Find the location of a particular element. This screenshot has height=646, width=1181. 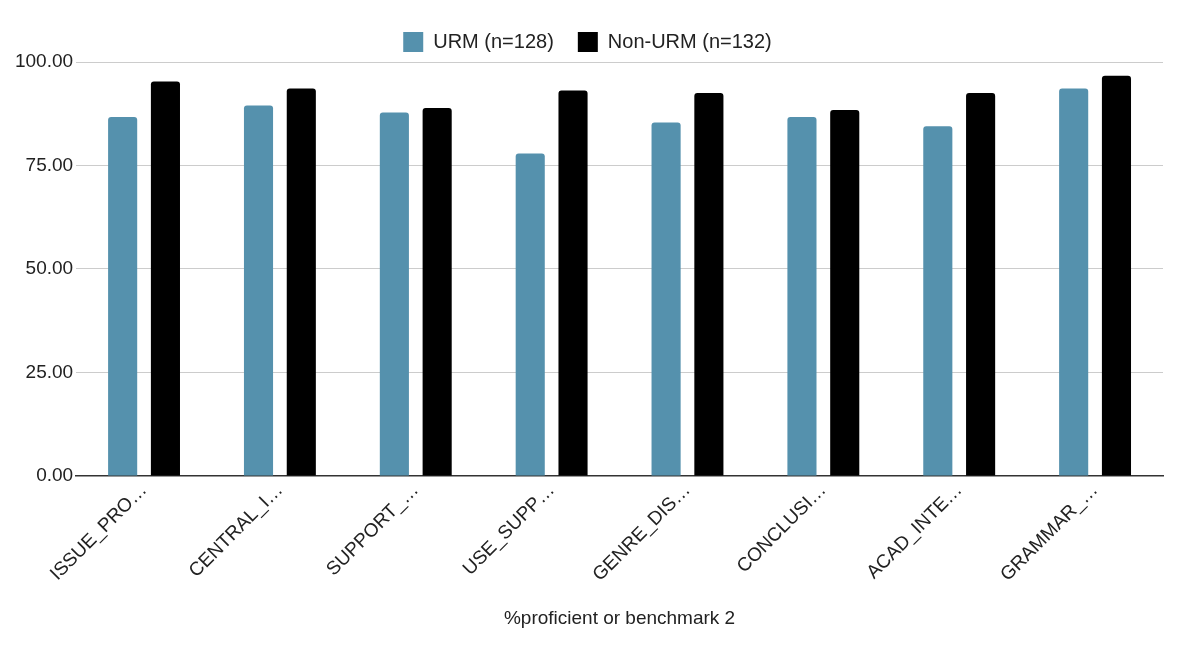

y-tick-label: 0.00 is located at coordinates (55, 475).